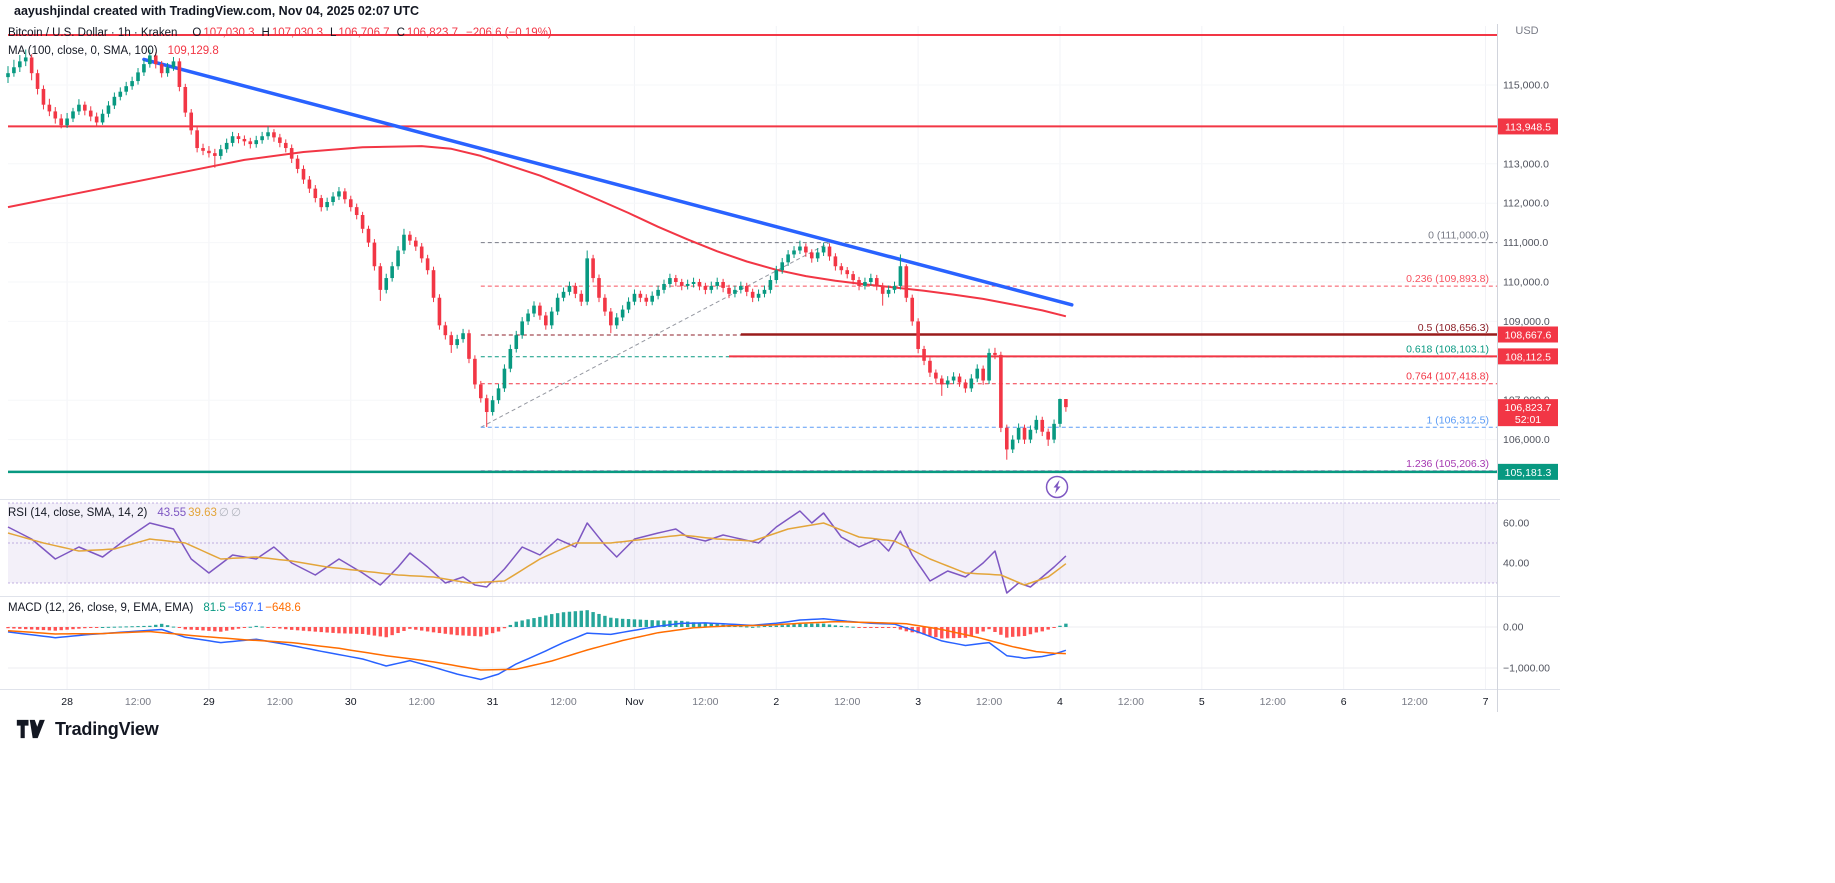 Image resolution: width=1835 pixels, height=883 pixels. What do you see at coordinates (634, 702) in the screenshot?
I see `time-axis-label: Nov` at bounding box center [634, 702].